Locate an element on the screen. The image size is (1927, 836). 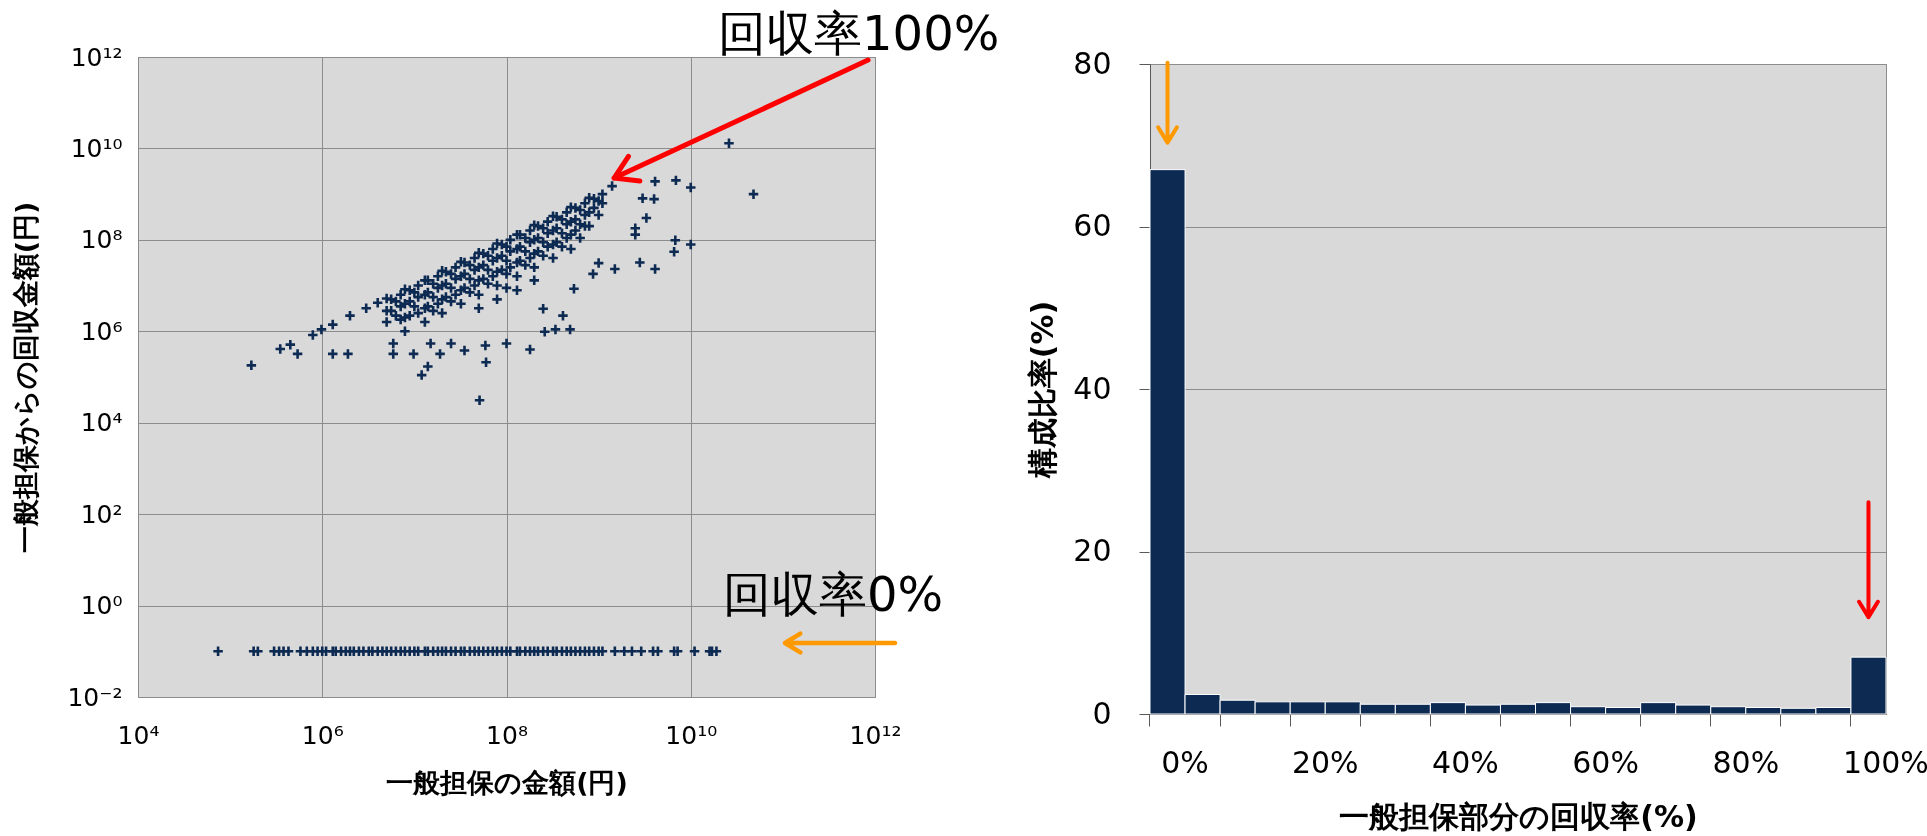
y-tick-label: 10⁻² is located at coordinates (95, 697).